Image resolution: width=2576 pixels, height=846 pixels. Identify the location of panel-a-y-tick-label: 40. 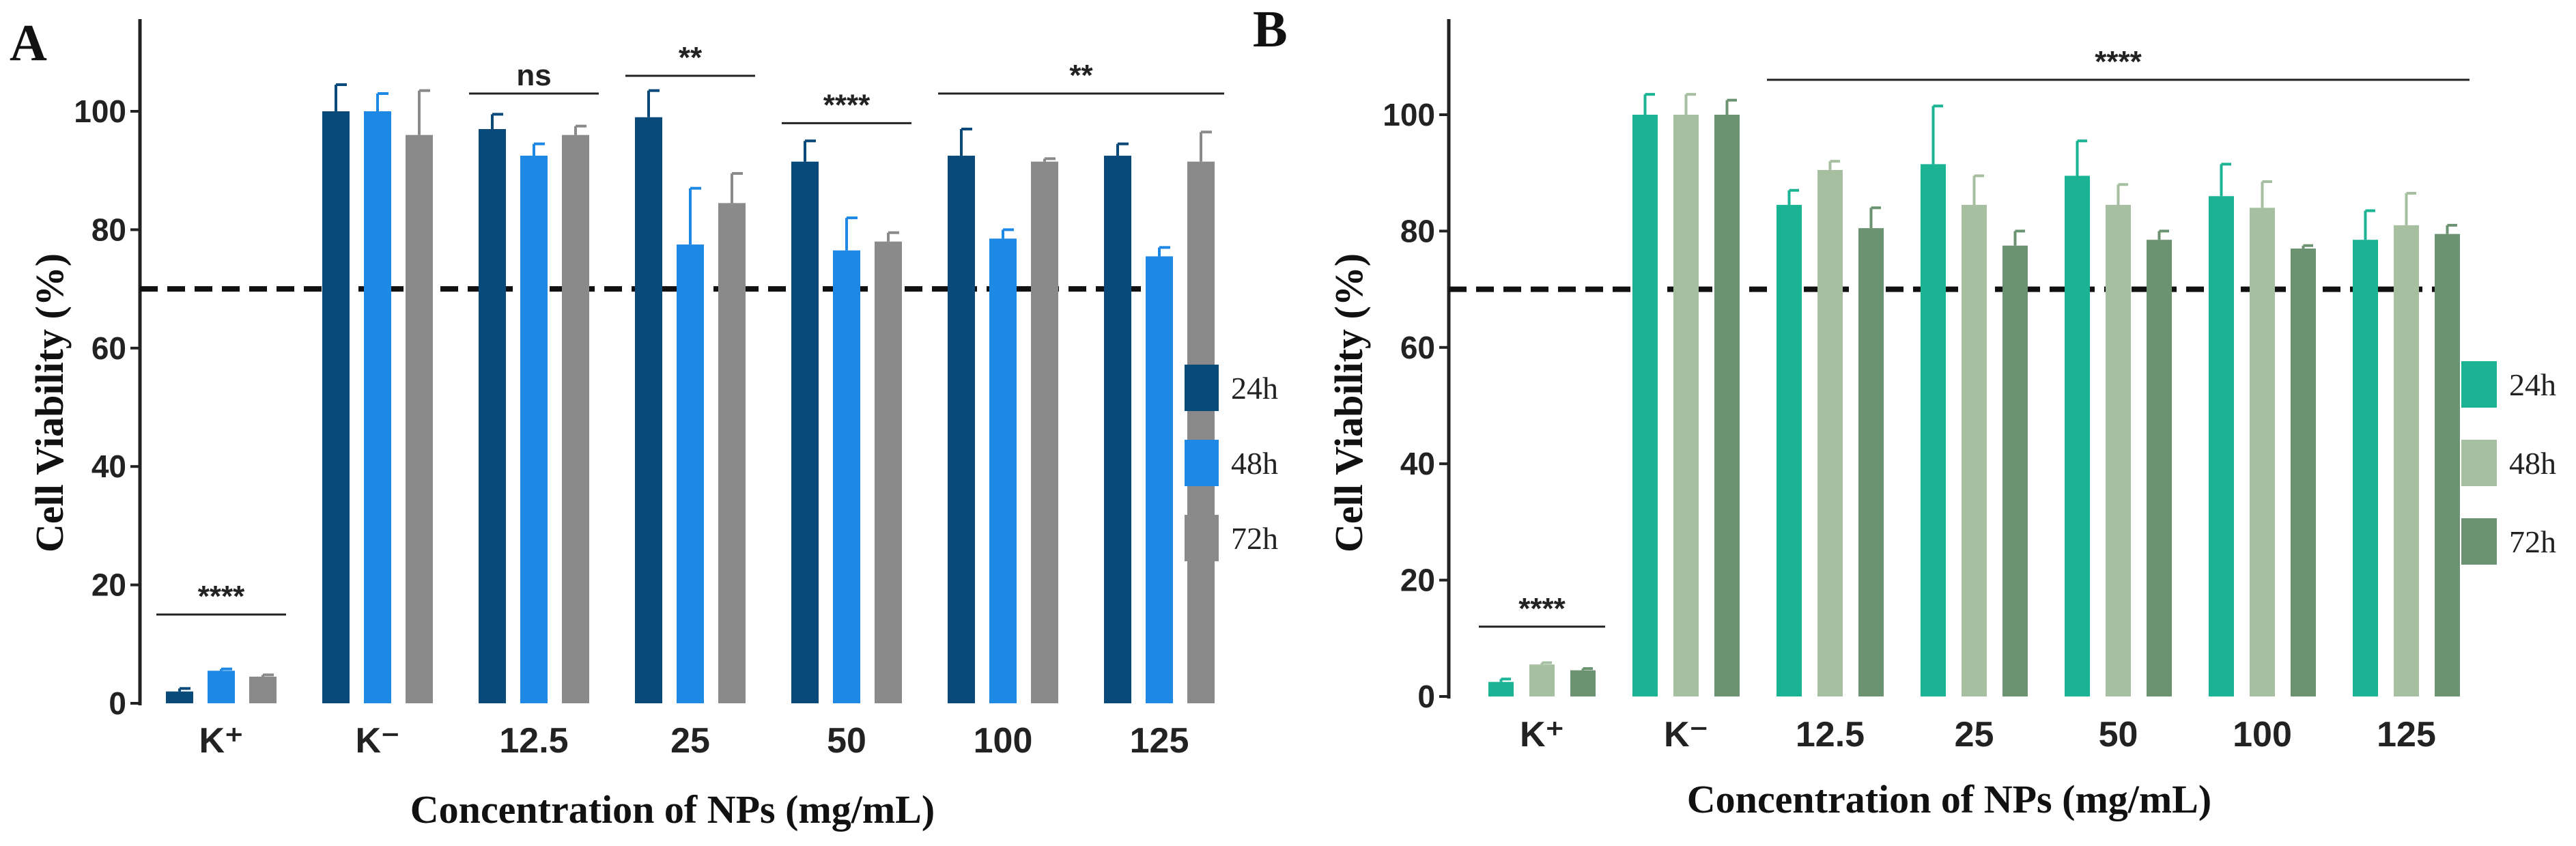
(109, 467).